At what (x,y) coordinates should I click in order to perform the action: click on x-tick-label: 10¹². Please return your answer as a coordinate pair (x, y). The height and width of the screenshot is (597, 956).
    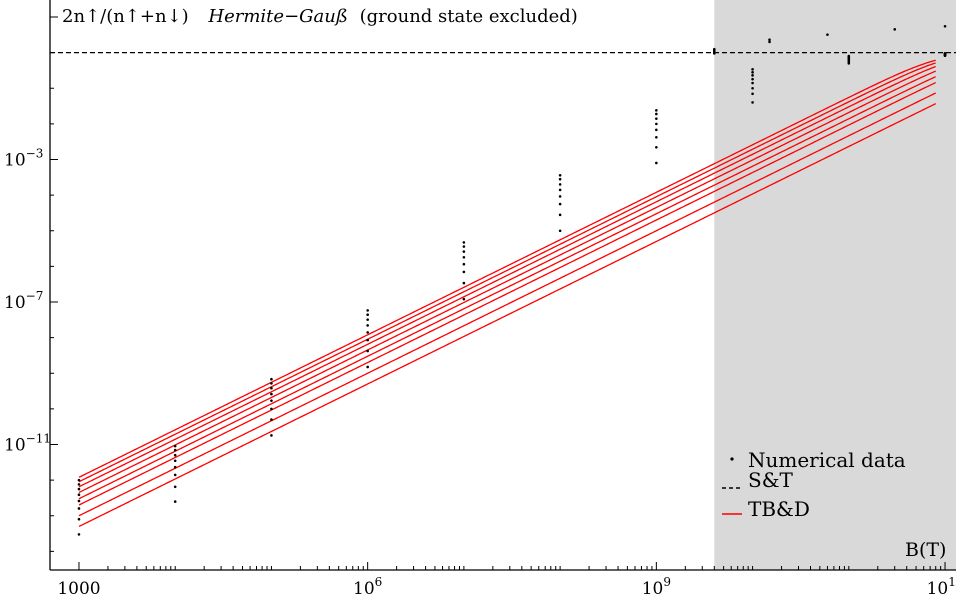
    Looking at the image, I should click on (941, 586).